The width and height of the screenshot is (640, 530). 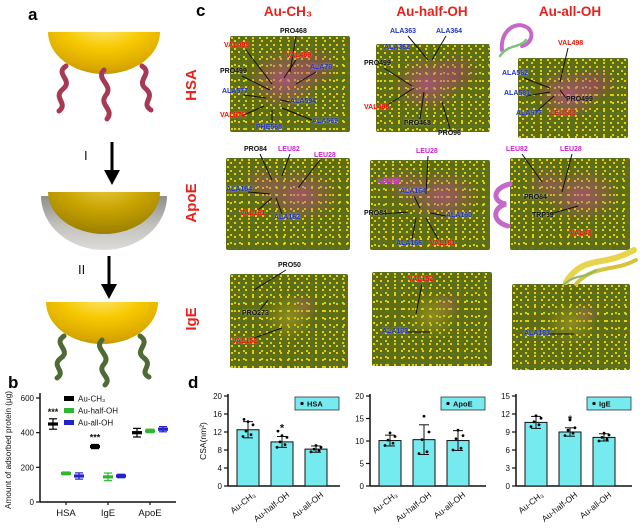 What do you see at coordinates (325, 121) in the screenshot?
I see `residue-label: ALA569` at bounding box center [325, 121].